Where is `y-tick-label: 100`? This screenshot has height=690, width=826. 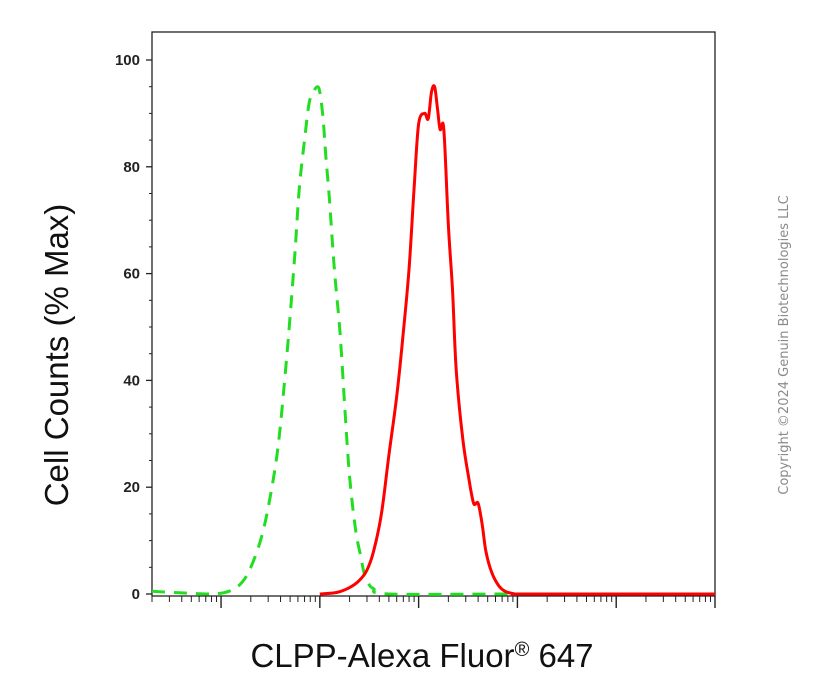 y-tick-label: 100 is located at coordinates (127, 60).